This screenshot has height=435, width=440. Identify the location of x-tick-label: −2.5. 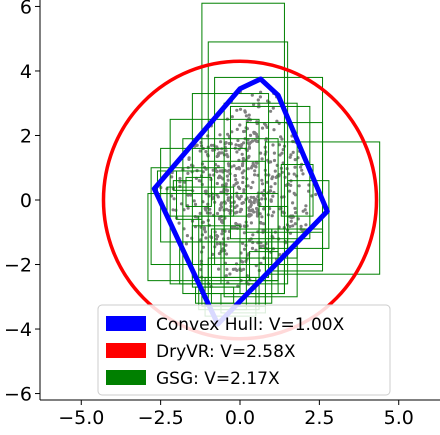
(161, 418).